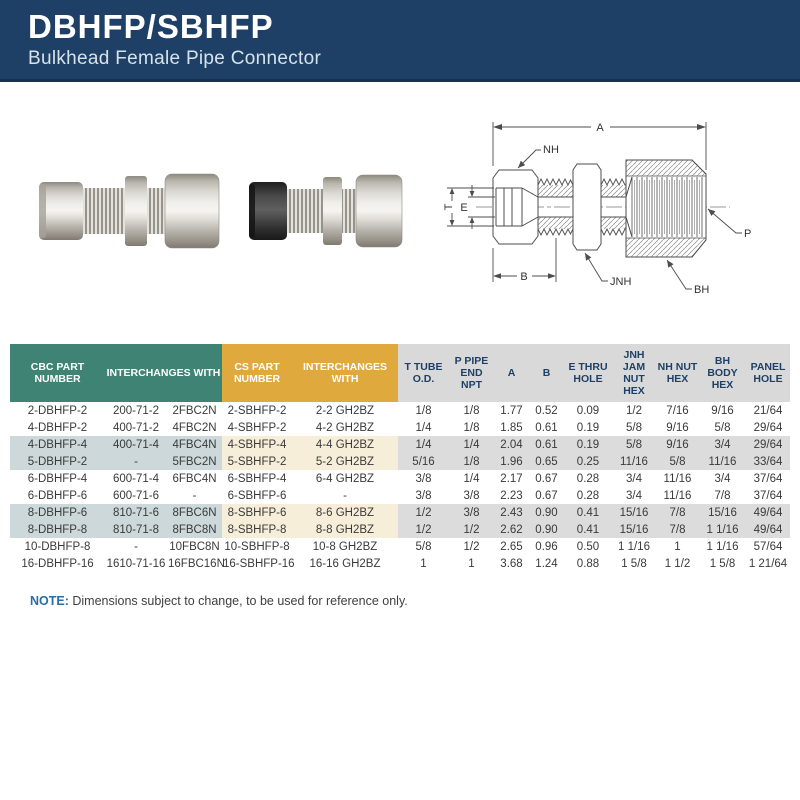 Image resolution: width=800 pixels, height=800 pixels. I want to click on body-hex, so click(379, 211).